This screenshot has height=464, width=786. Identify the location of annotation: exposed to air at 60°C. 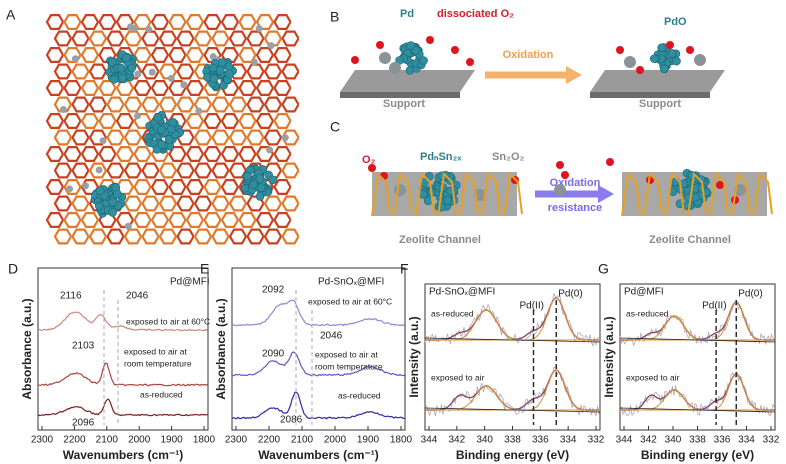
(168, 321).